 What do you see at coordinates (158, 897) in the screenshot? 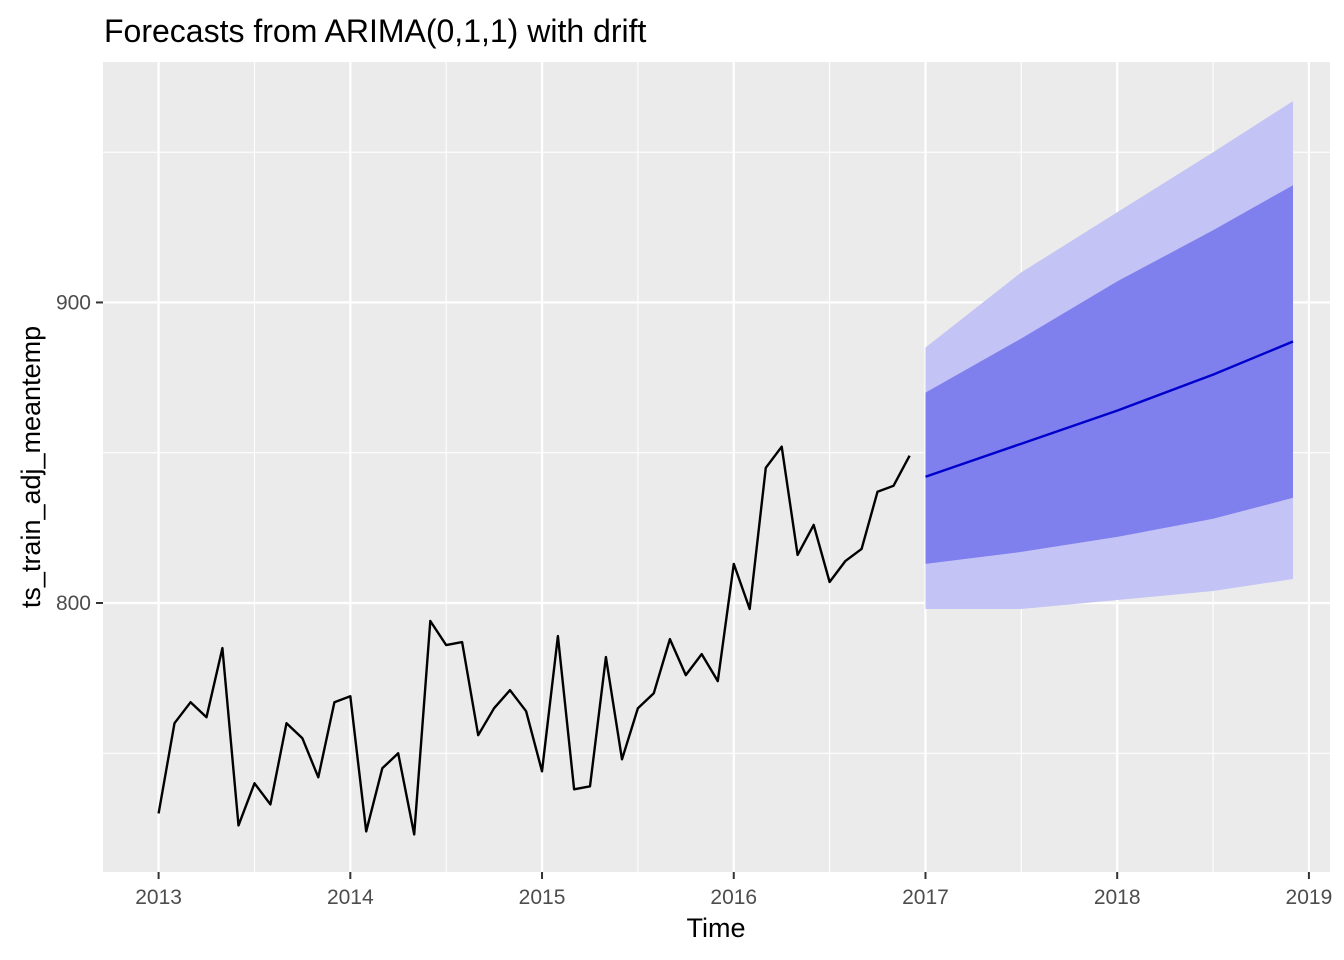
I see `x-tick-label: 2013` at bounding box center [158, 897].